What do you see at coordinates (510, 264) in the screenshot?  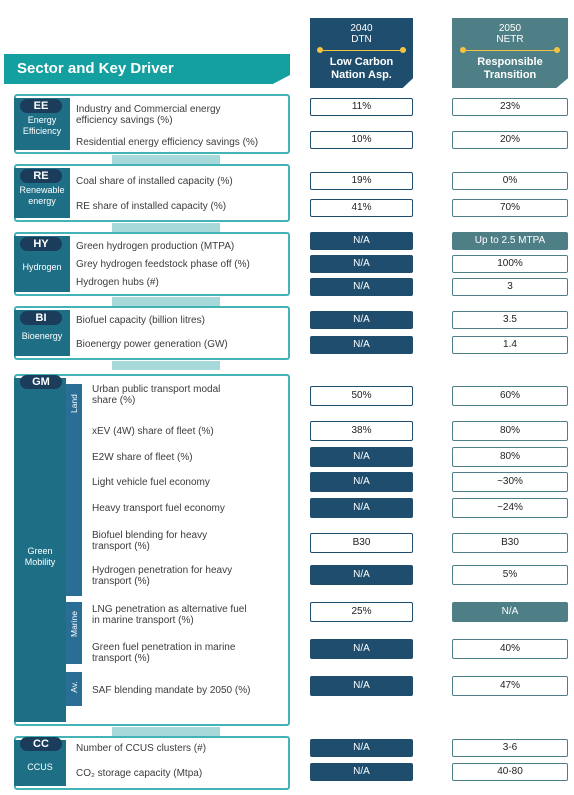 I see `value-netr: 100%` at bounding box center [510, 264].